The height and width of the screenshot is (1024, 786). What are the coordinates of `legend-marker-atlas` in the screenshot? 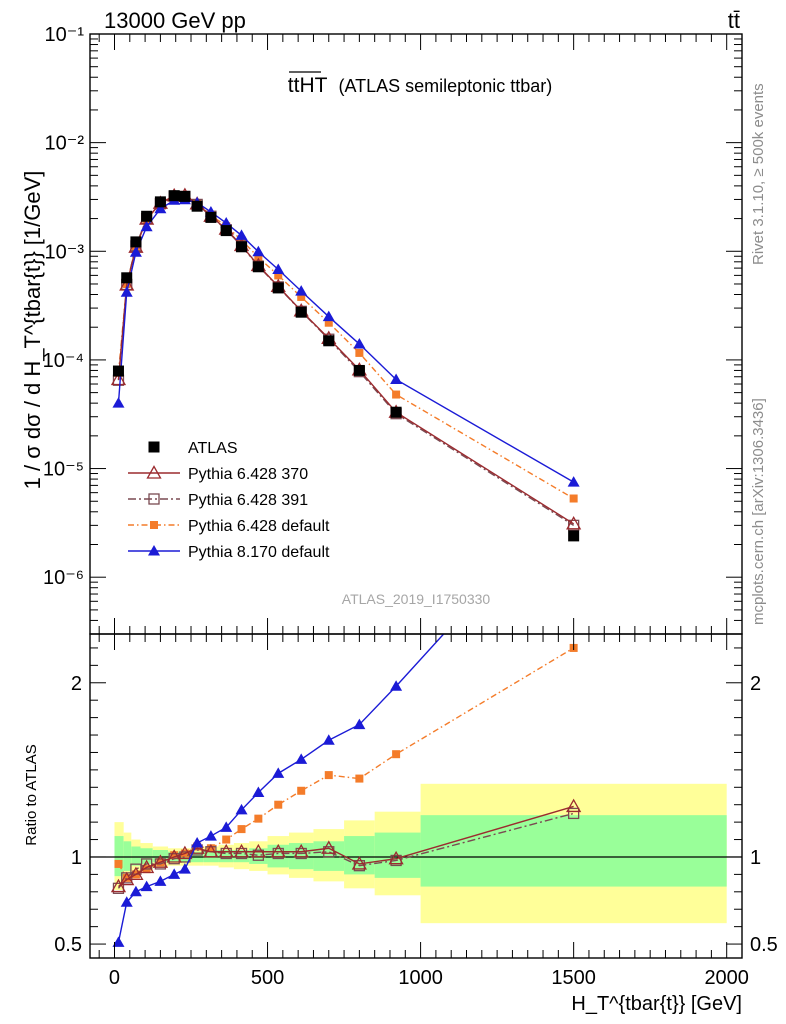 It's located at (154, 447).